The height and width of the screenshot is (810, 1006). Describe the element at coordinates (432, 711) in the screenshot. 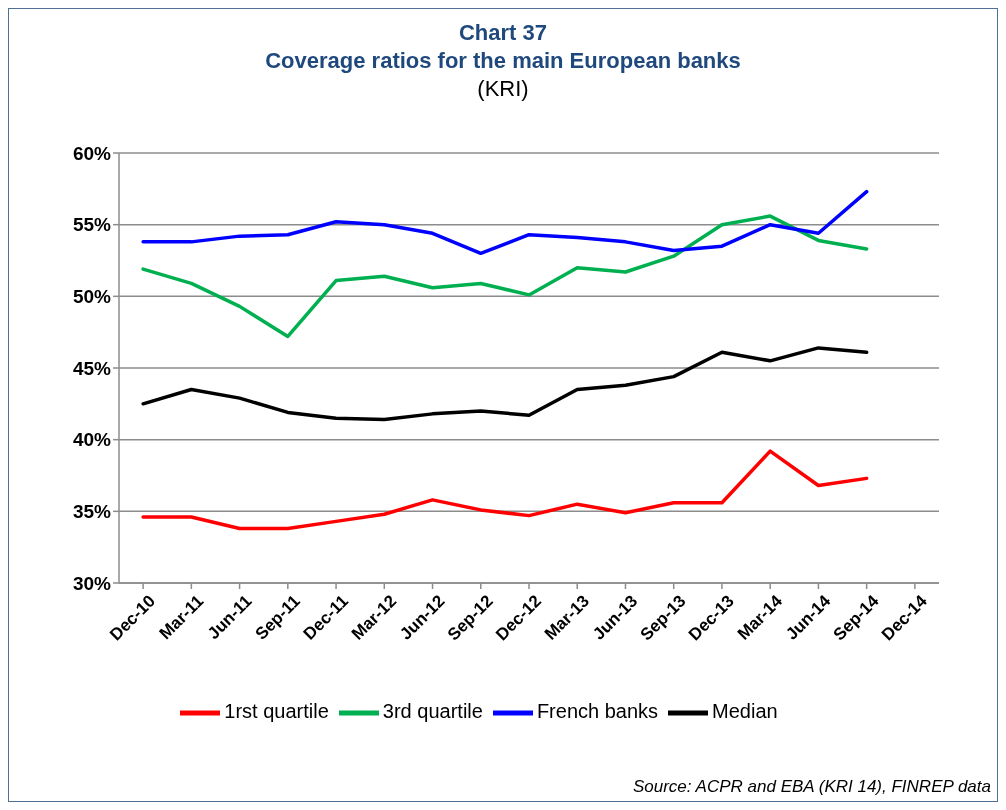

I see `legend-label: 3rd quartile` at that location.